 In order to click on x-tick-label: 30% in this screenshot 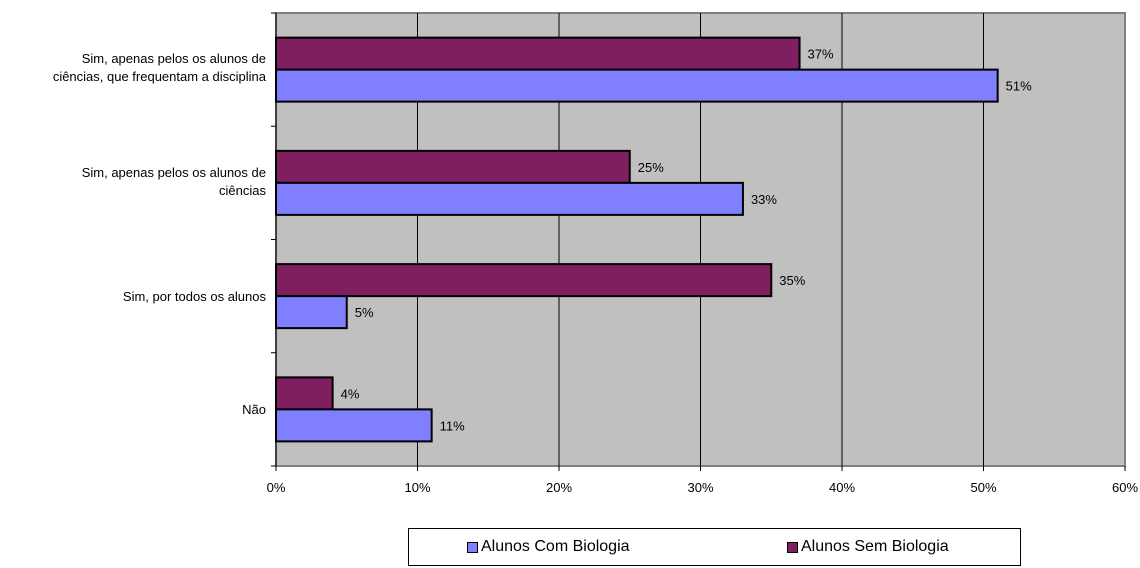, I will do `click(700, 487)`.